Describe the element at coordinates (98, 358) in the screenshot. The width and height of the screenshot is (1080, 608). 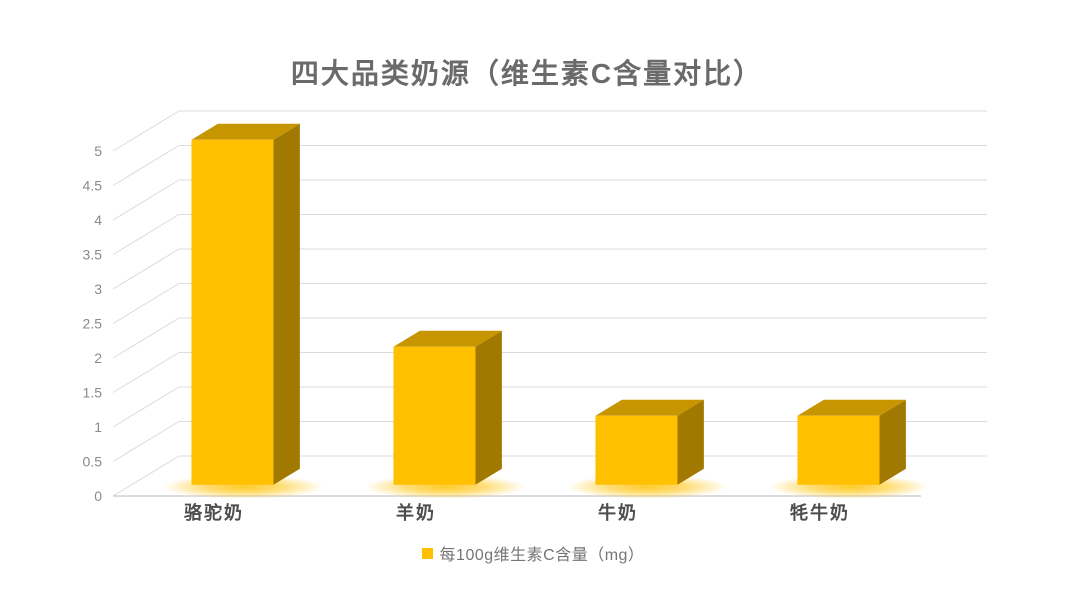
I see `y-axis-tick-label: 2` at that location.